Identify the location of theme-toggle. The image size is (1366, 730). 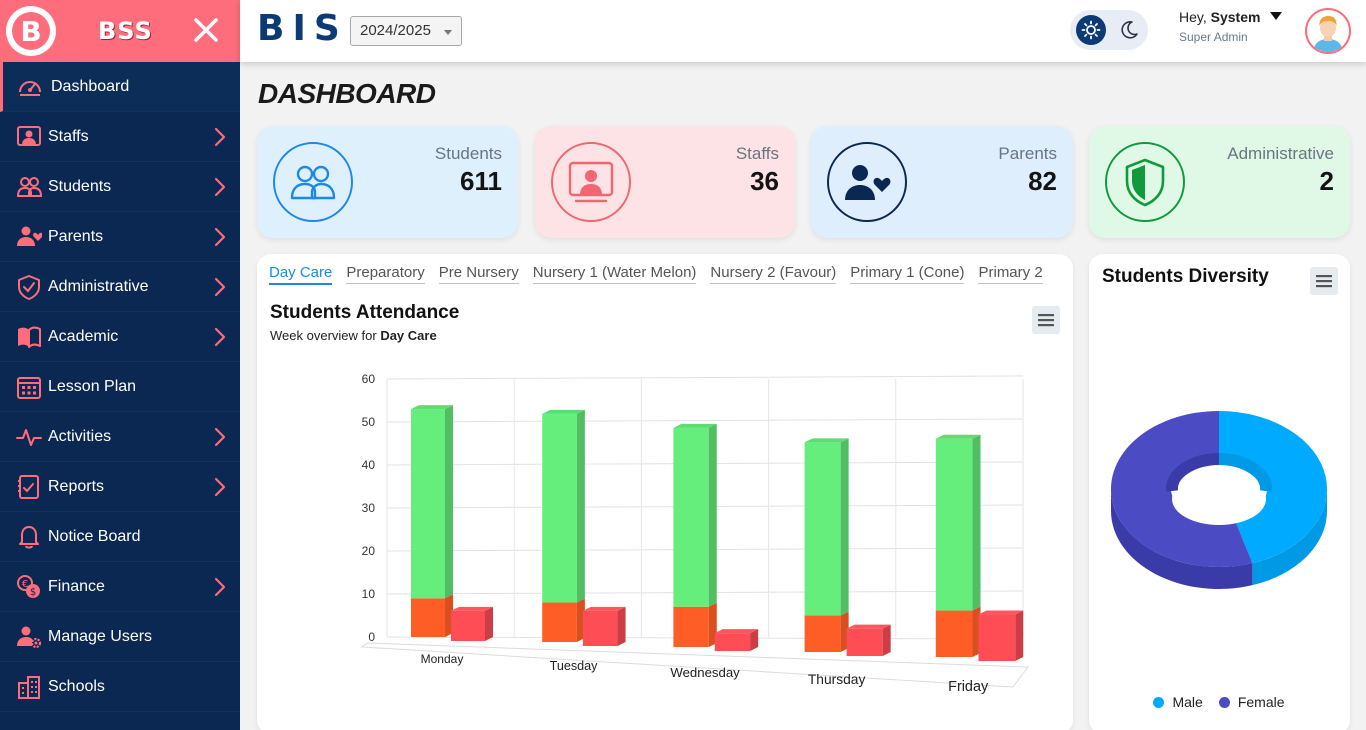
(1109, 30).